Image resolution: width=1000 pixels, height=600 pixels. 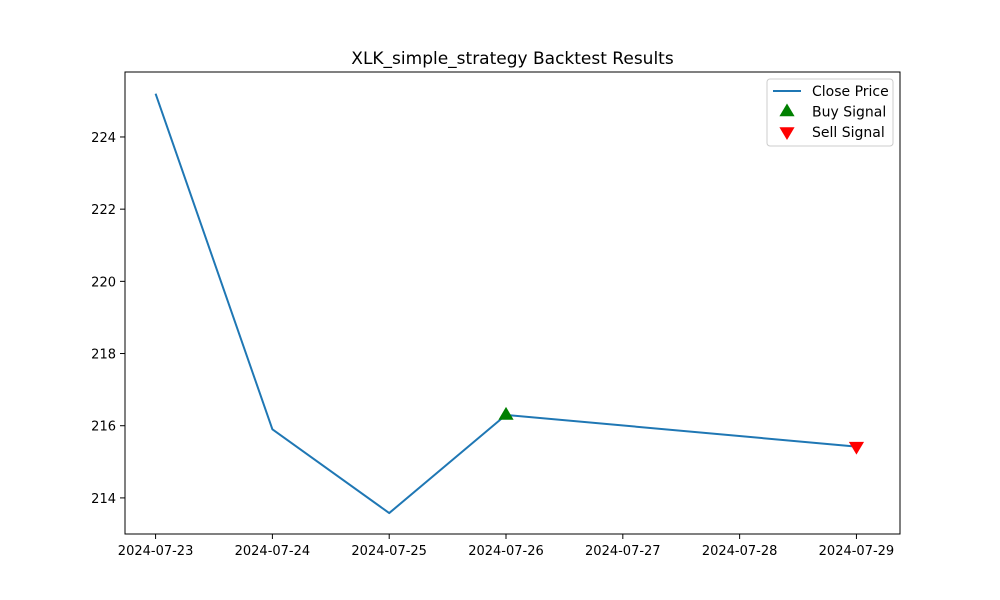 What do you see at coordinates (856, 448) in the screenshot?
I see `sell-signal-marker` at bounding box center [856, 448].